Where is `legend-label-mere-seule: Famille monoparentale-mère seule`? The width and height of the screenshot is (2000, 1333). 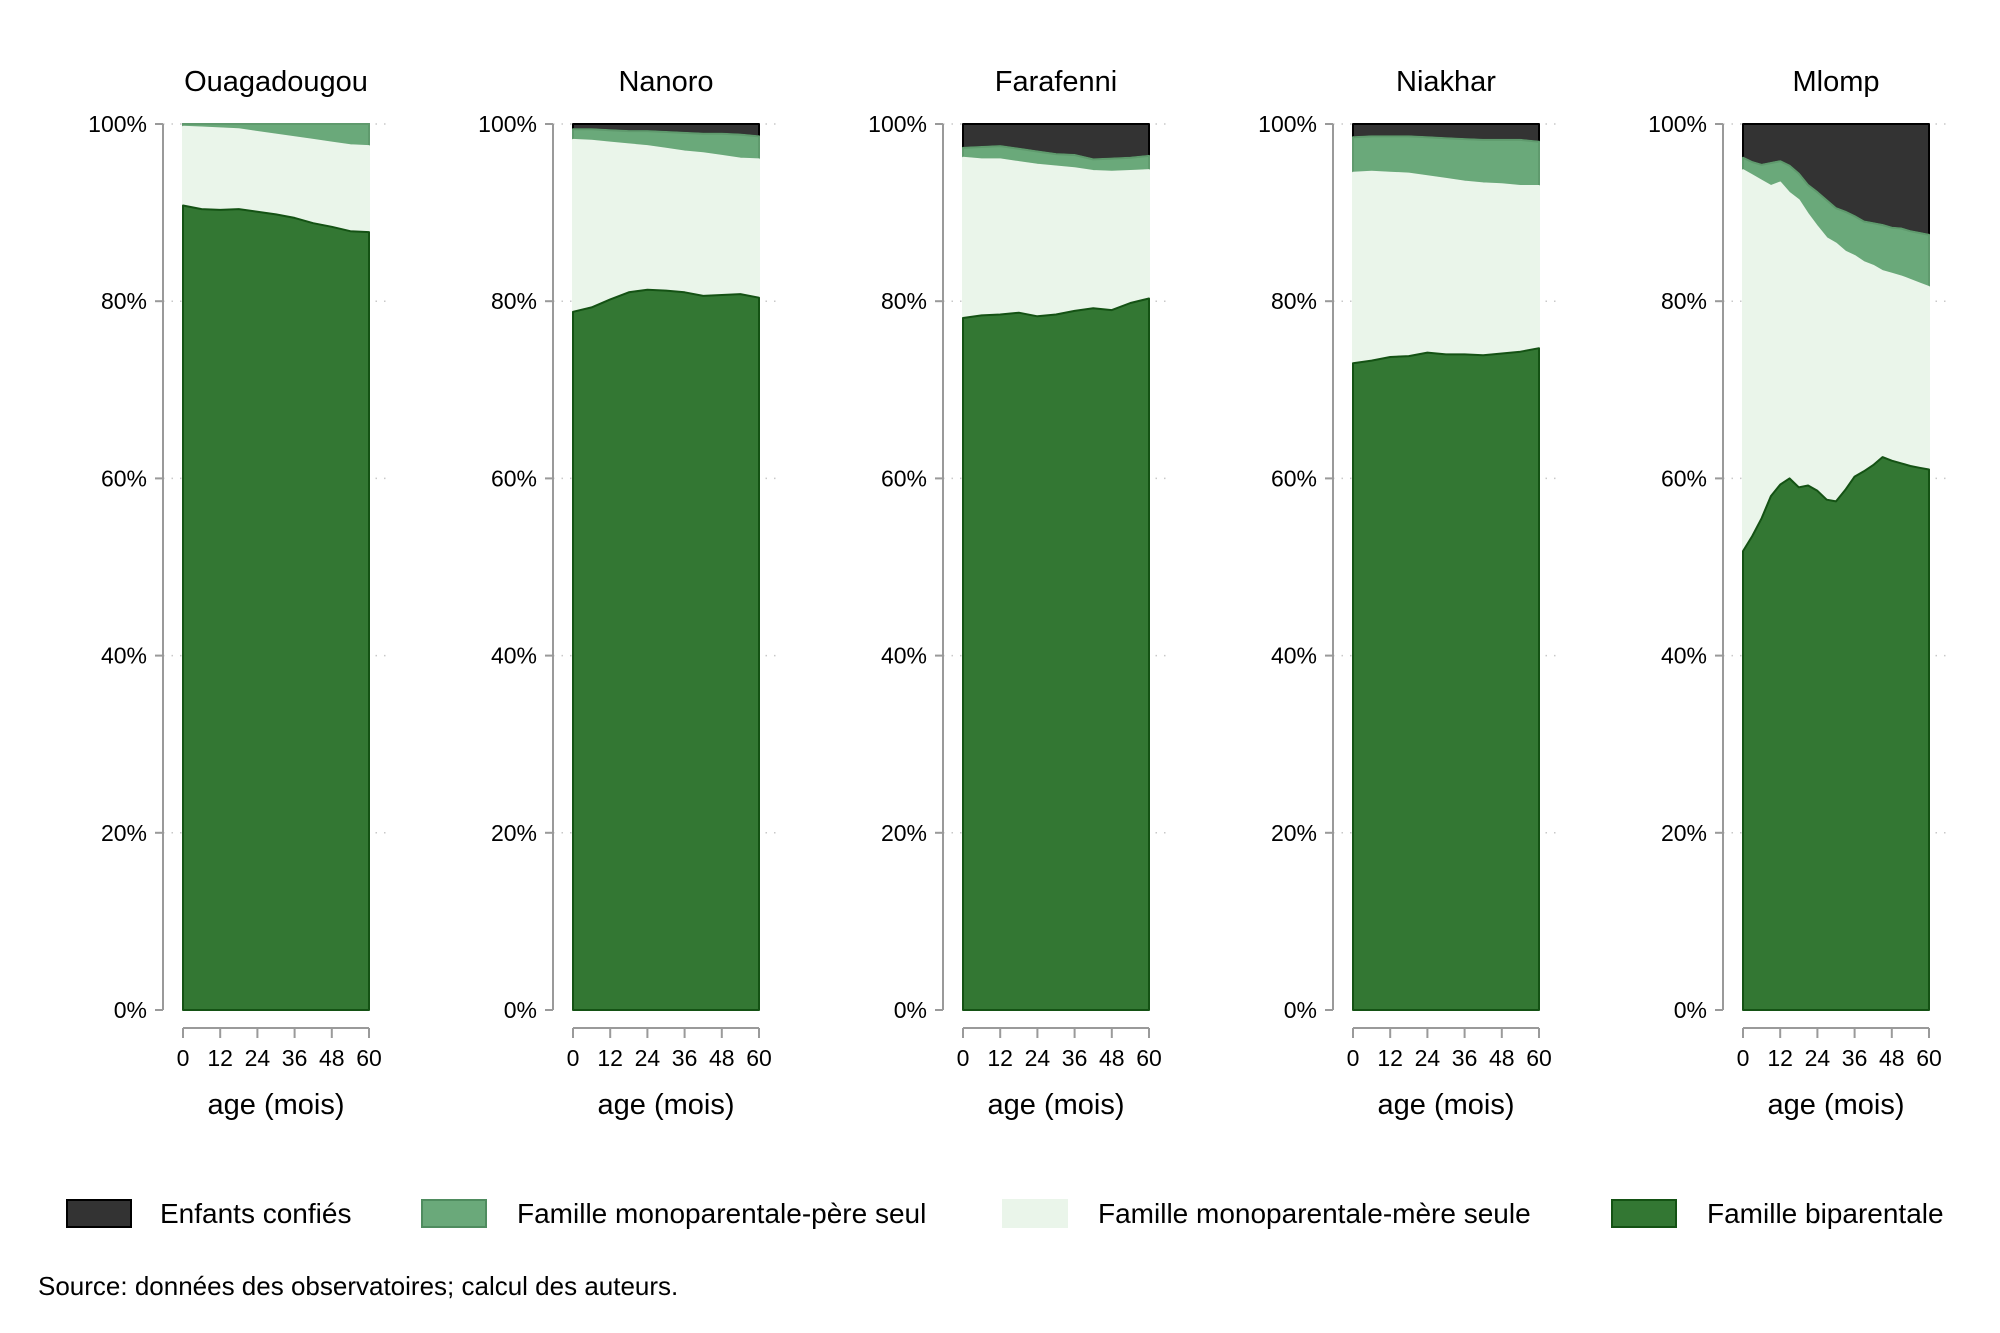
legend-label-mere-seule: Famille monoparentale-mère seule is located at coordinates (1314, 1213).